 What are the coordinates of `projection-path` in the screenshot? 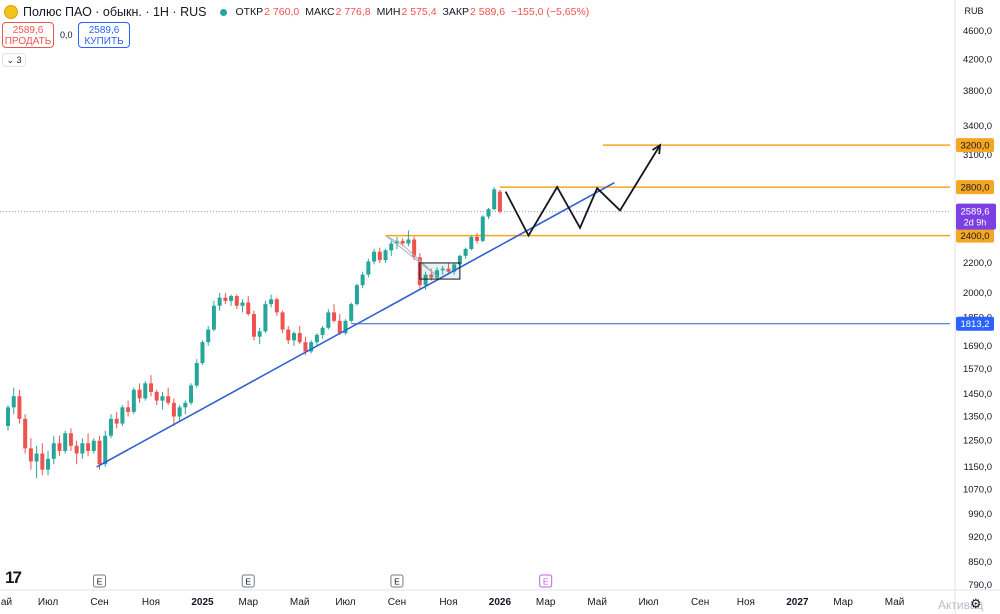 It's located at (582, 191).